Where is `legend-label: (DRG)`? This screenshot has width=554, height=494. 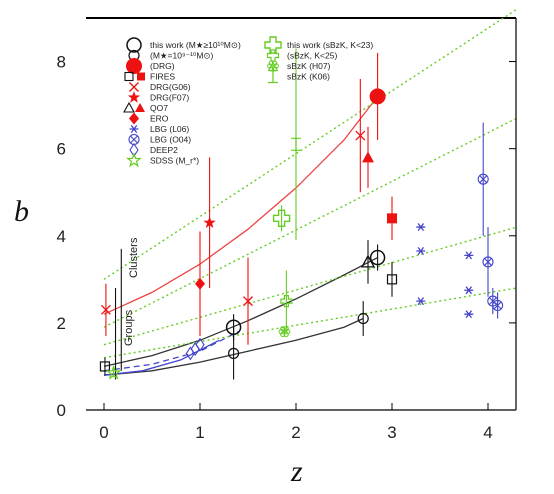
legend-label: (DRG) is located at coordinates (162, 66).